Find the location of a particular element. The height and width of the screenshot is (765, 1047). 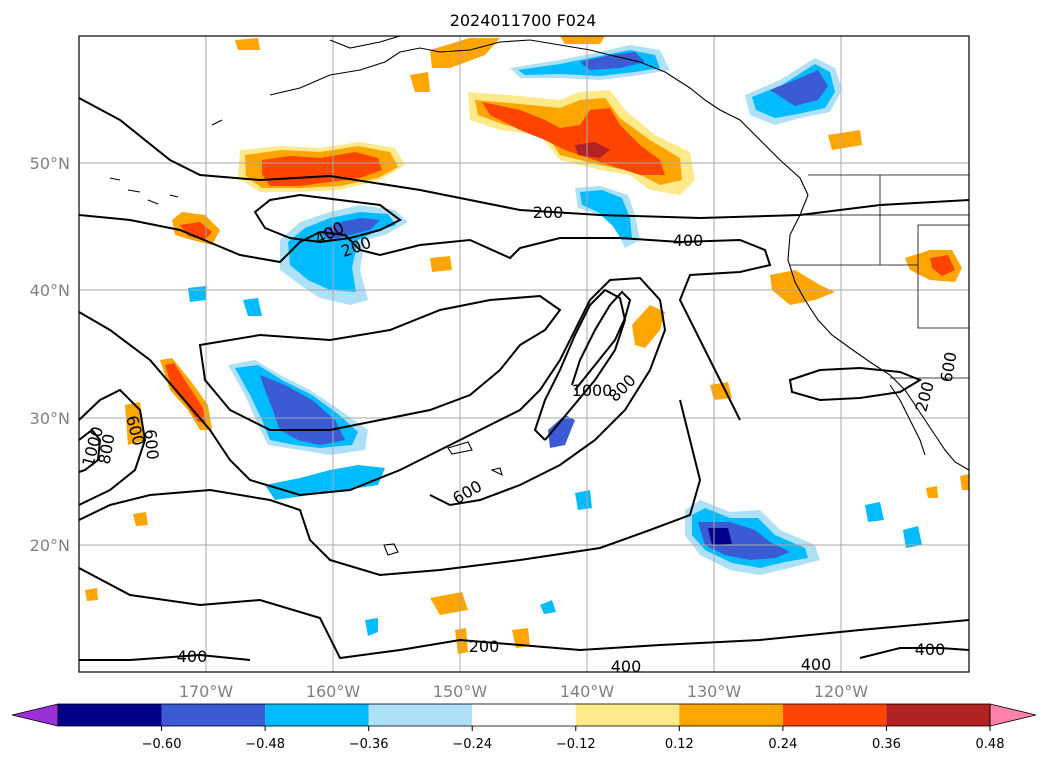

contour-label: 600 is located at coordinates (152, 444).